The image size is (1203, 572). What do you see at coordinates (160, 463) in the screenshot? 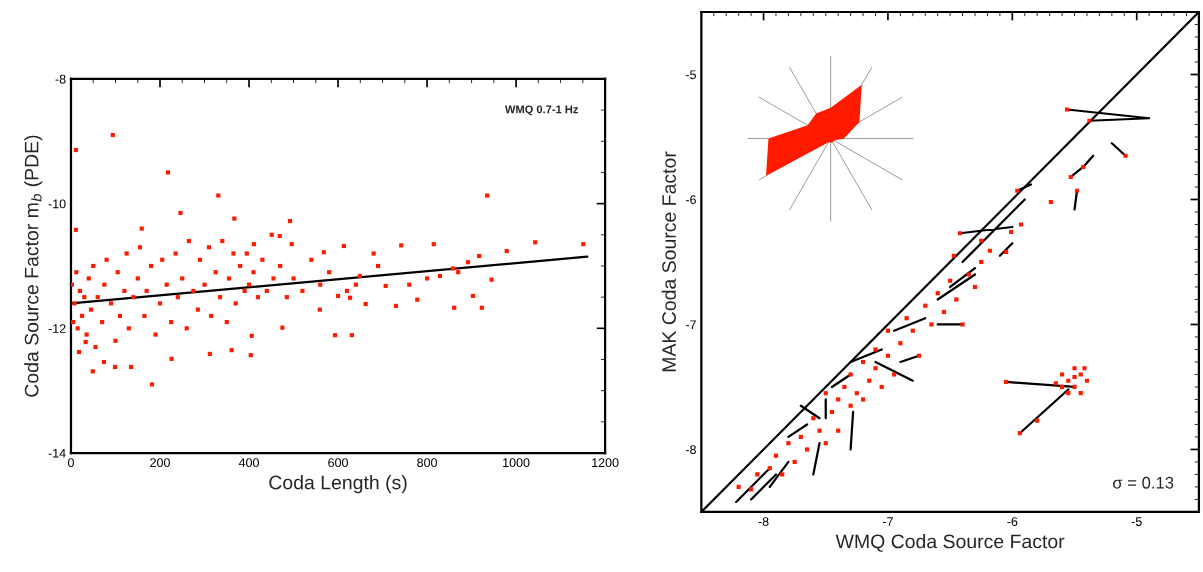
I see `x-tick-label: 200` at bounding box center [160, 463].